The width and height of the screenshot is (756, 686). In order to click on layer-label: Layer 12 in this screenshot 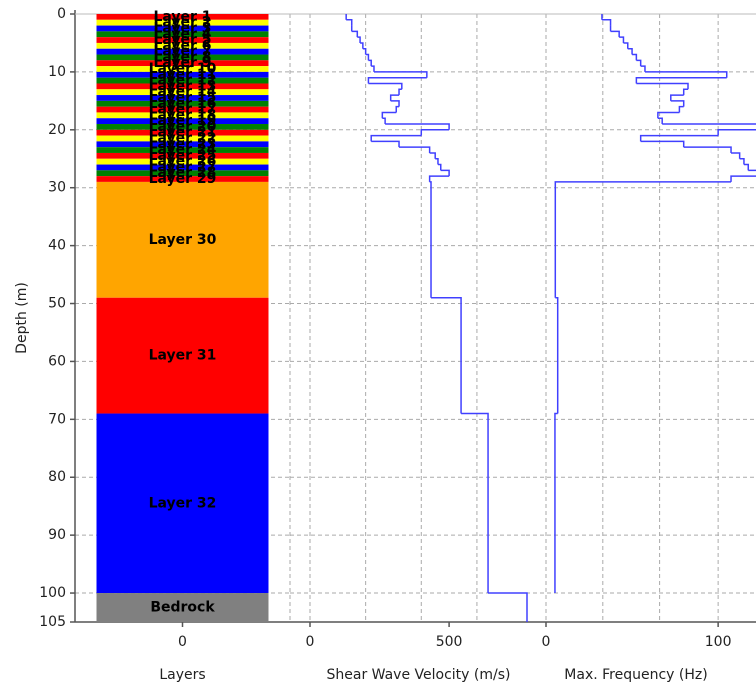, I will do `click(183, 81)`.